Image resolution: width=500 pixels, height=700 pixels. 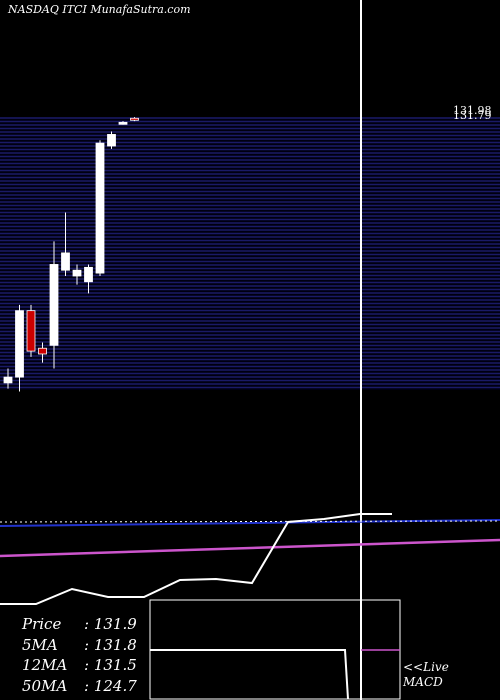 What do you see at coordinates (79, 665) in the screenshot?
I see `stat-12ma: 12MA: 131.5` at bounding box center [79, 665].